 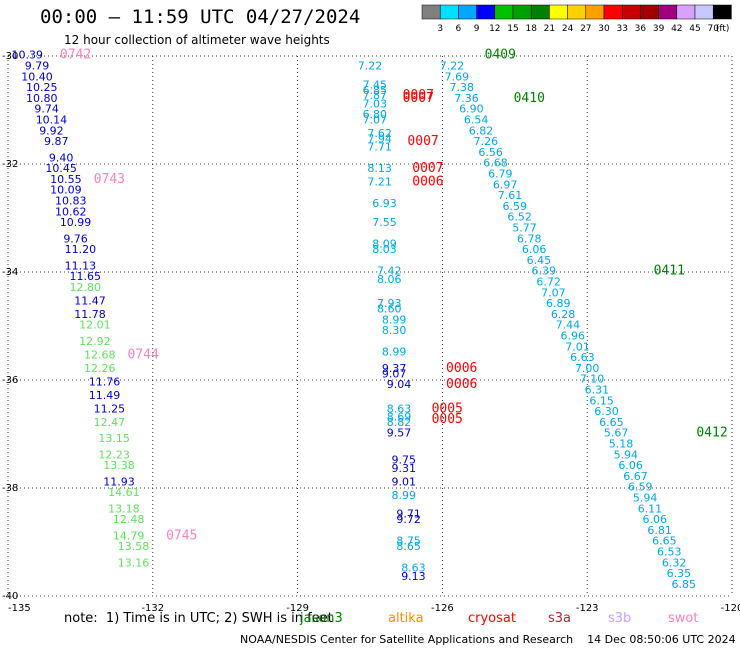 What do you see at coordinates (461, 368) in the screenshot?
I see `pass-time-label: 0006` at bounding box center [461, 368].